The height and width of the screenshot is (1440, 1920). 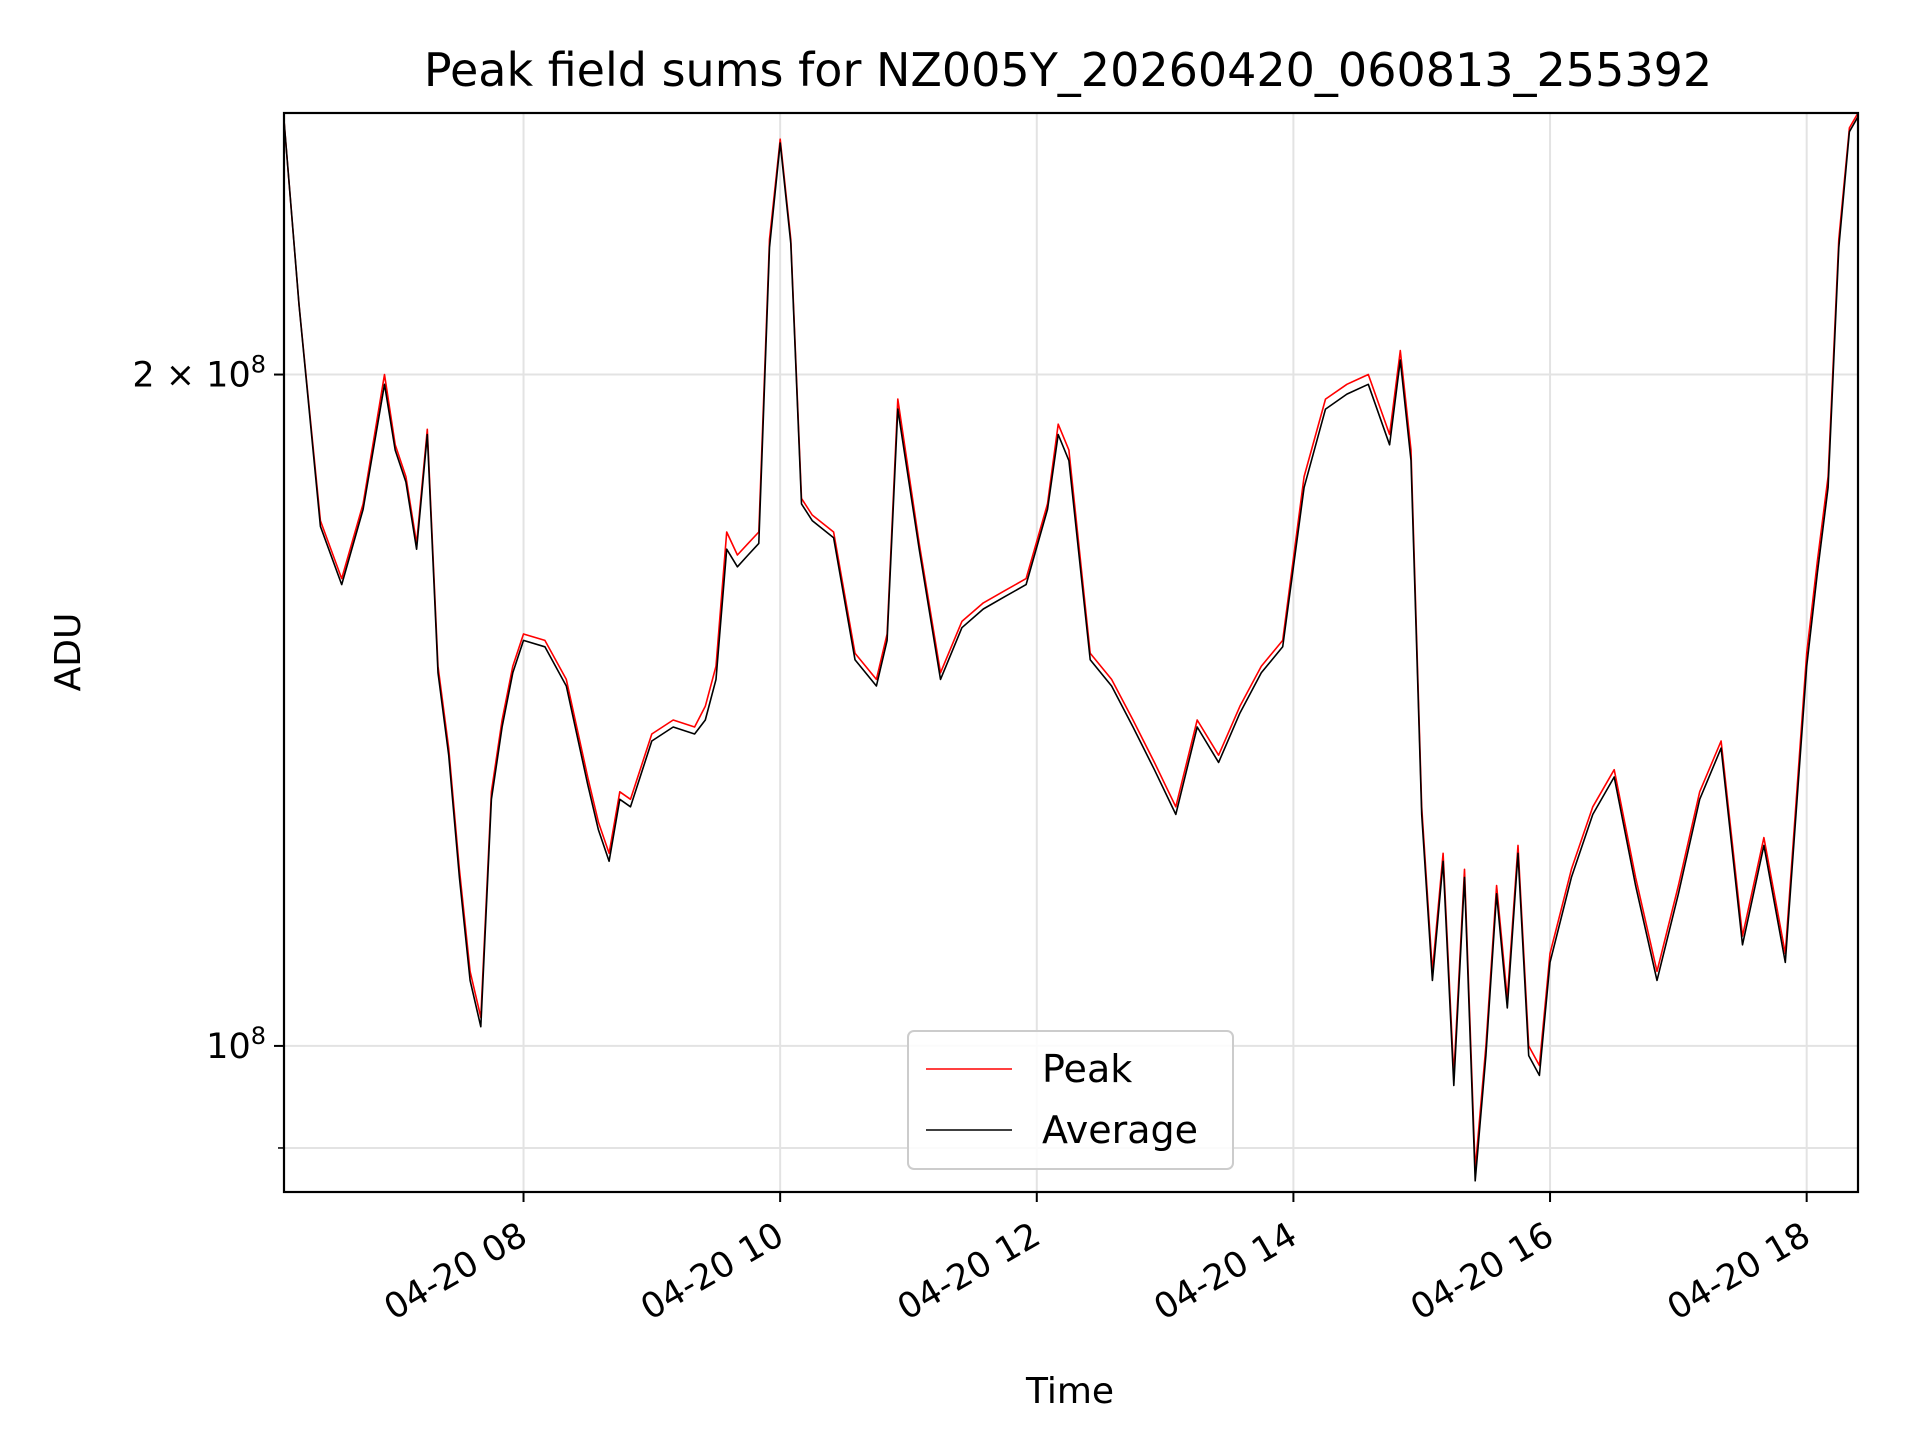 I want to click on x-tick-label: 04-20 14, so click(x=1226, y=1271).